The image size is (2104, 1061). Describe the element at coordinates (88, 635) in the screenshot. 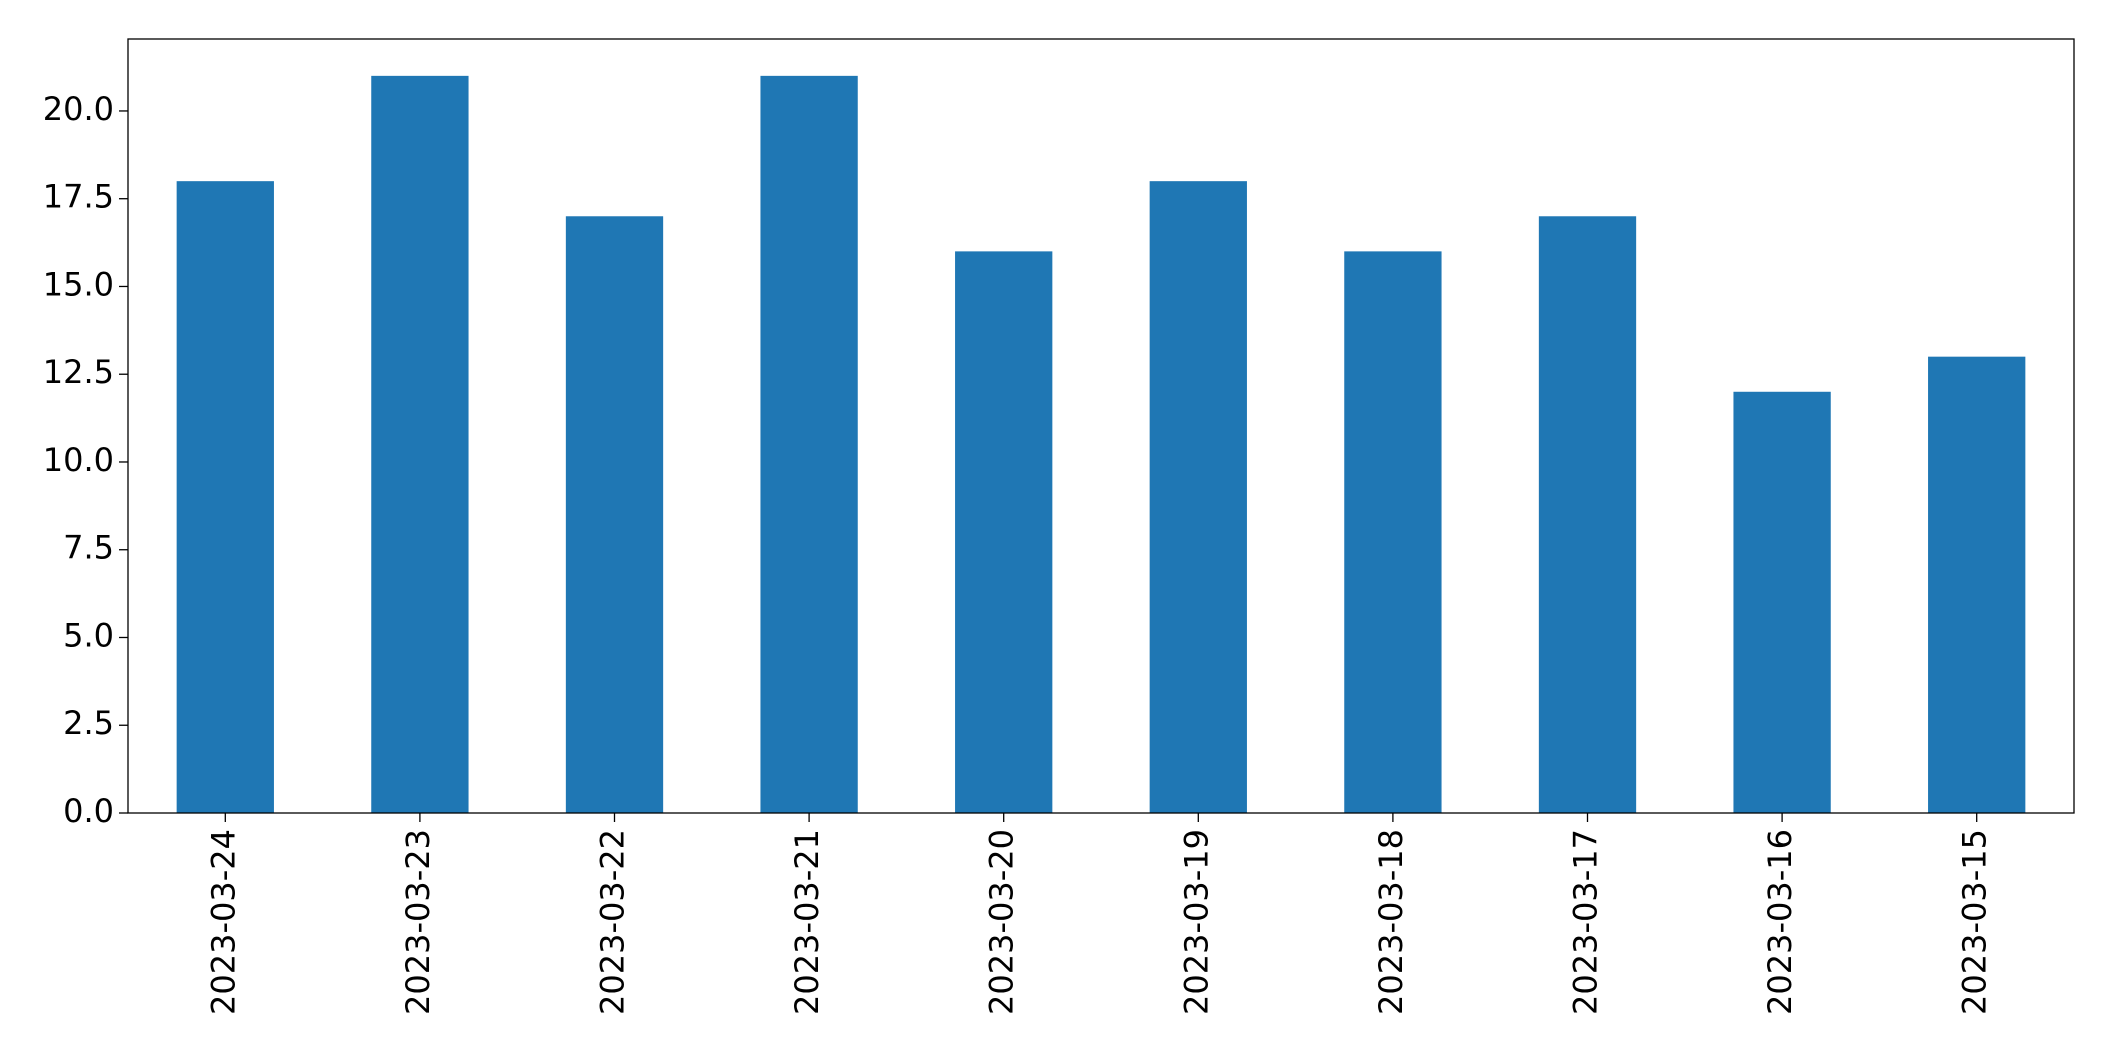

I see `y-tick-label: 5.0` at that location.